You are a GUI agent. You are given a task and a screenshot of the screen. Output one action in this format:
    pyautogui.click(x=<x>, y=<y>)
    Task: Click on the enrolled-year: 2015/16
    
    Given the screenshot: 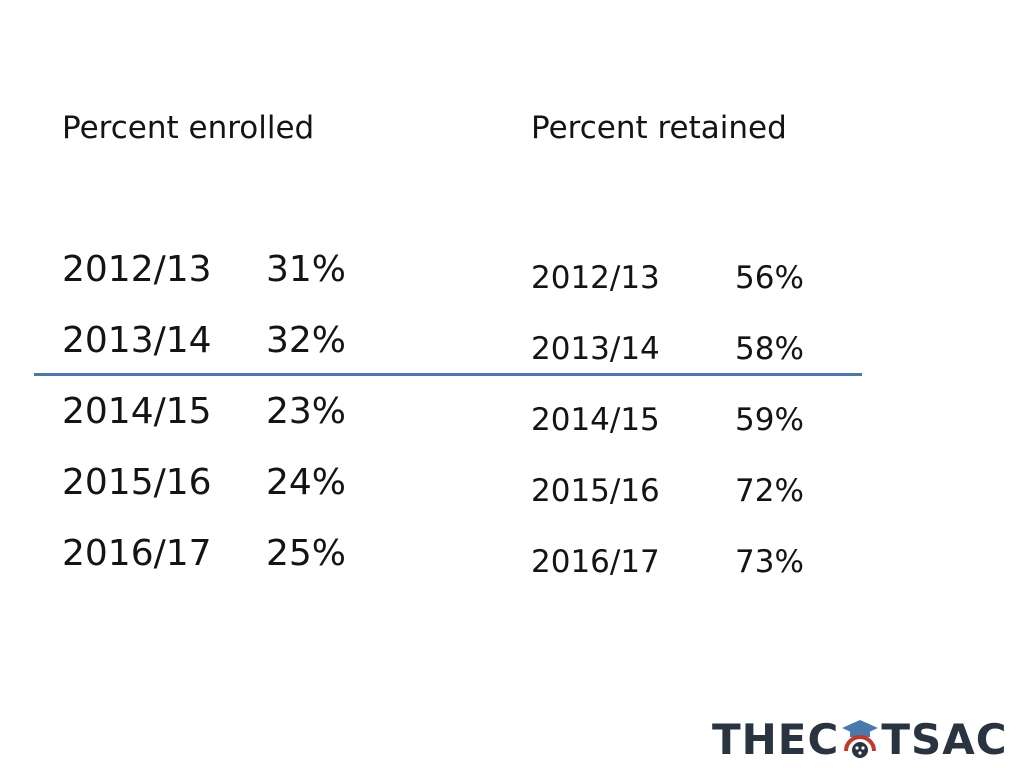 What is the action you would take?
    pyautogui.click(x=137, y=482)
    